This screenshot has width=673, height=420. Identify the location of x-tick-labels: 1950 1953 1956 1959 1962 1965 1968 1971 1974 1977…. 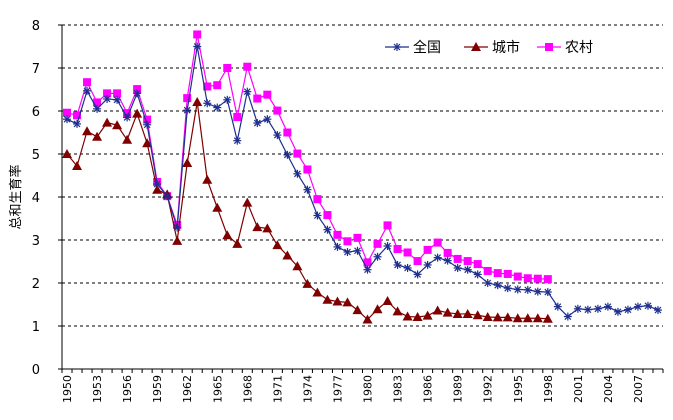
(362, 386).